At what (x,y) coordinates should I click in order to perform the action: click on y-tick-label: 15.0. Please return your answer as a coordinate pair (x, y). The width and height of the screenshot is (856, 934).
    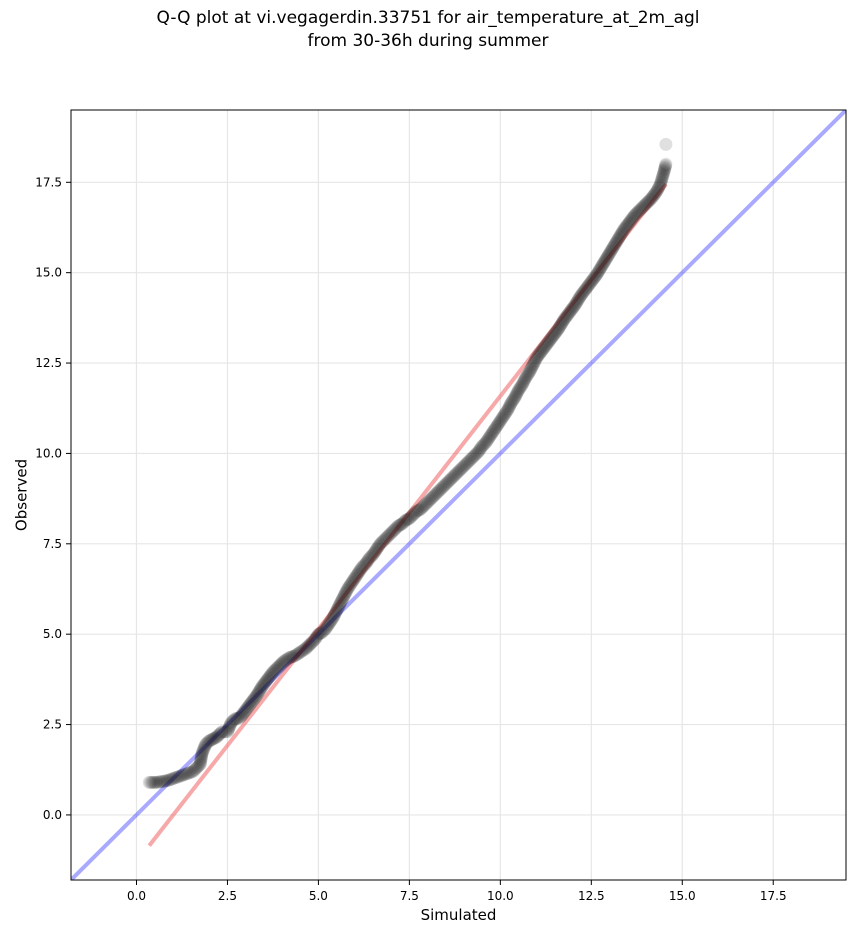
    Looking at the image, I should click on (48, 273).